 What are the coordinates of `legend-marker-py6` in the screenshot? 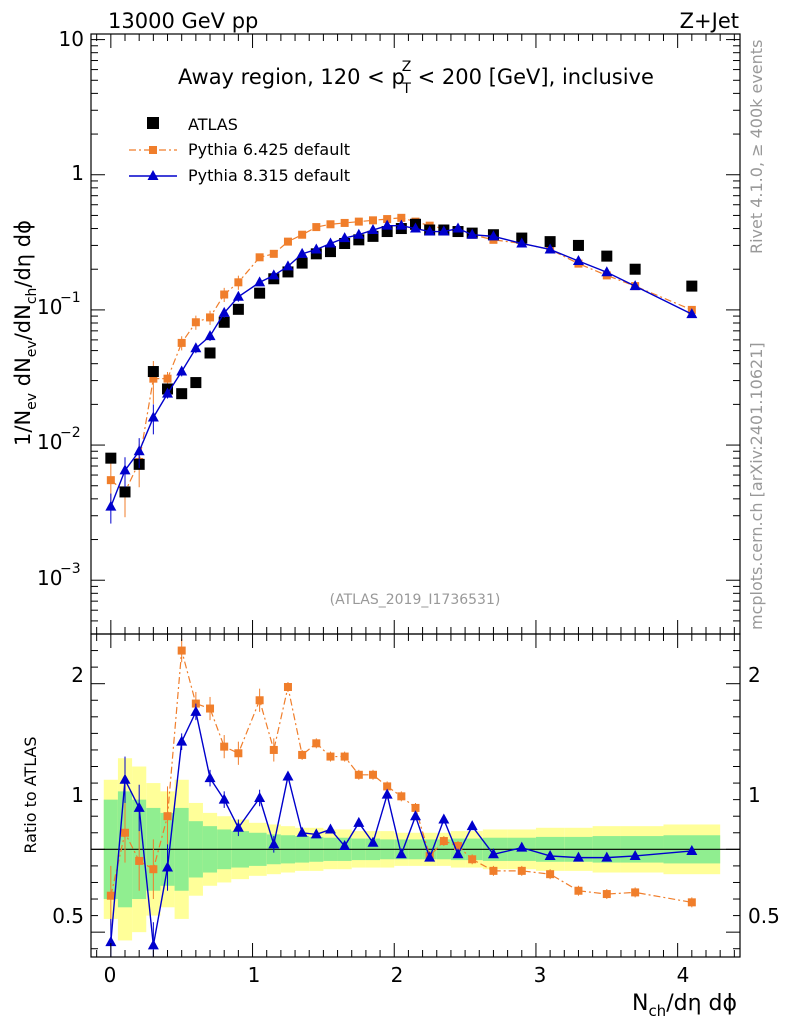 It's located at (153, 150).